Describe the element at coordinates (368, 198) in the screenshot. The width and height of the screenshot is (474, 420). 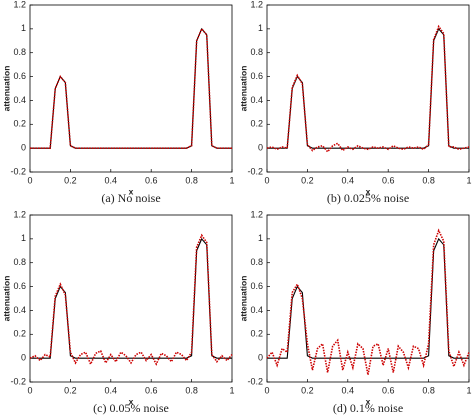
I see `caption: (b) 0.025% noise` at that location.